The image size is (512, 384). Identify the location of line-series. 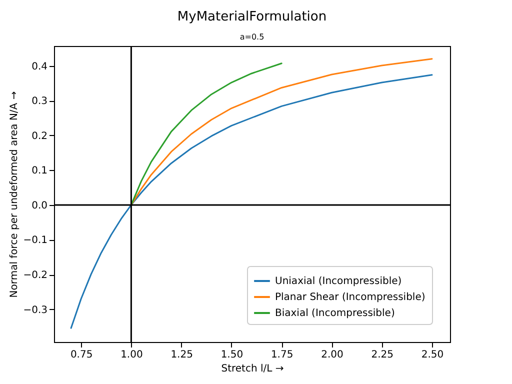
(206, 134).